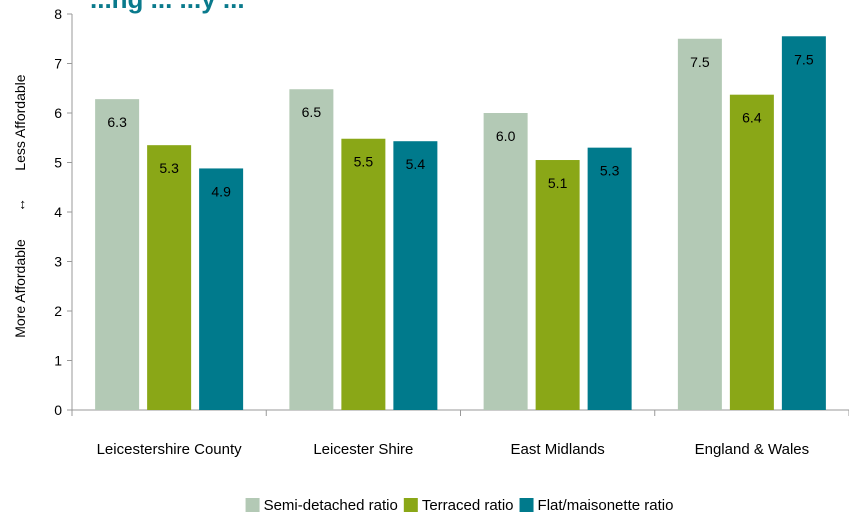  Describe the element at coordinates (363, 449) in the screenshot. I see `category-label: Leicester Shire` at that location.